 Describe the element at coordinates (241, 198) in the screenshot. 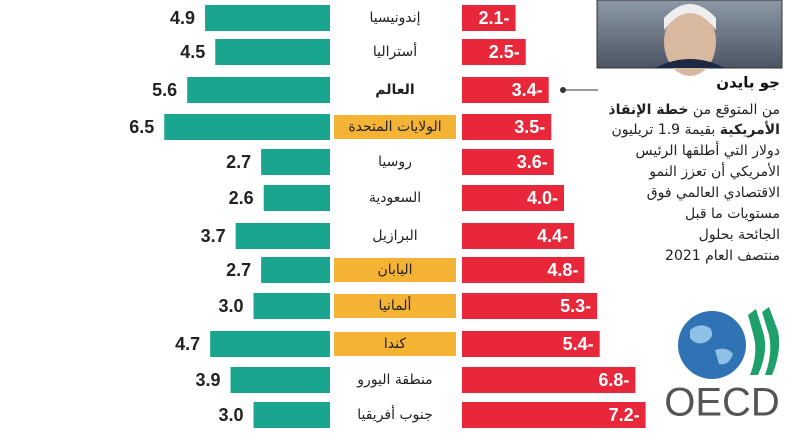

I see `value-label: 2.6` at that location.